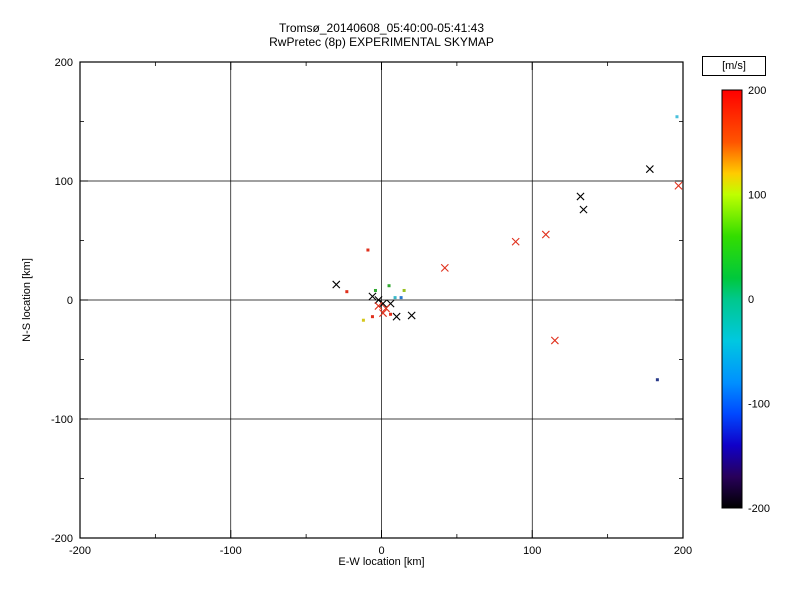 This screenshot has width=800, height=600. Describe the element at coordinates (751, 300) in the screenshot. I see `colorbar-tick-label: 0` at that location.